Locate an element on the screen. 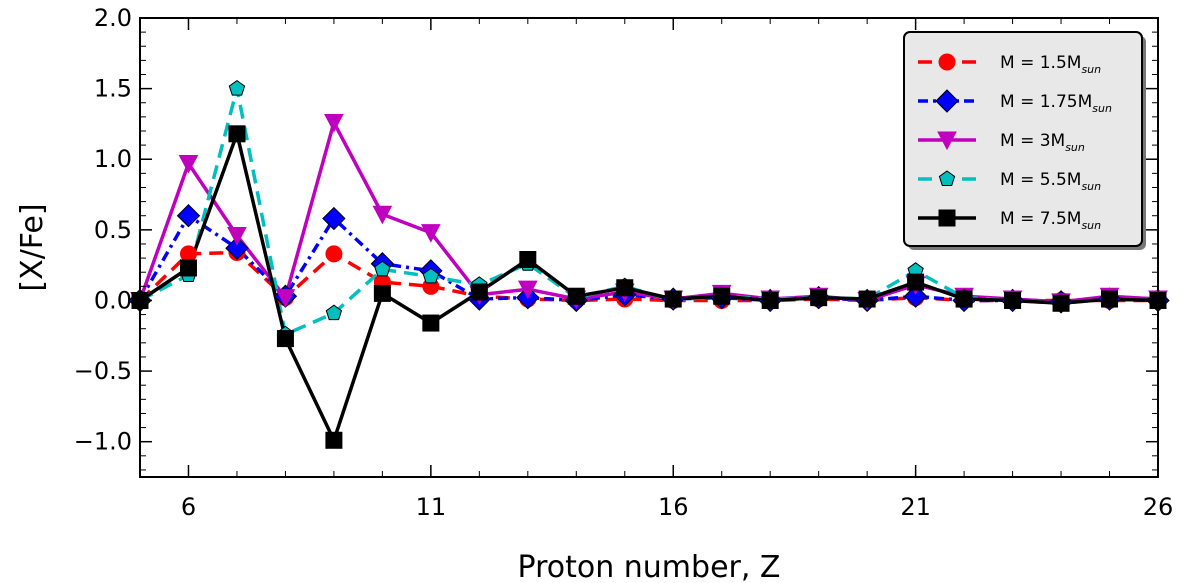 This screenshot has height=583, width=1188. legend-entry-label: M = 1.75Msun is located at coordinates (1056, 103).